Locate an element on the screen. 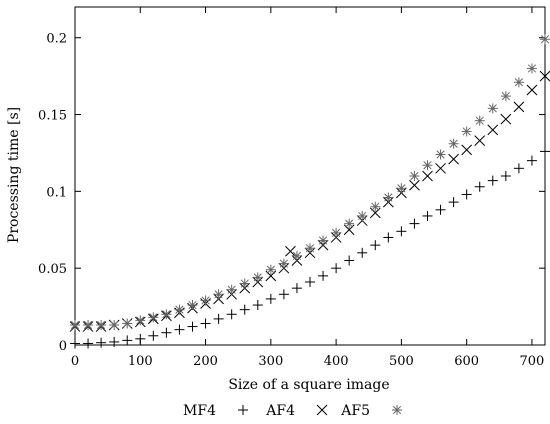 This screenshot has width=550, height=424. x-axis-label: Size of a square image is located at coordinates (308, 385).